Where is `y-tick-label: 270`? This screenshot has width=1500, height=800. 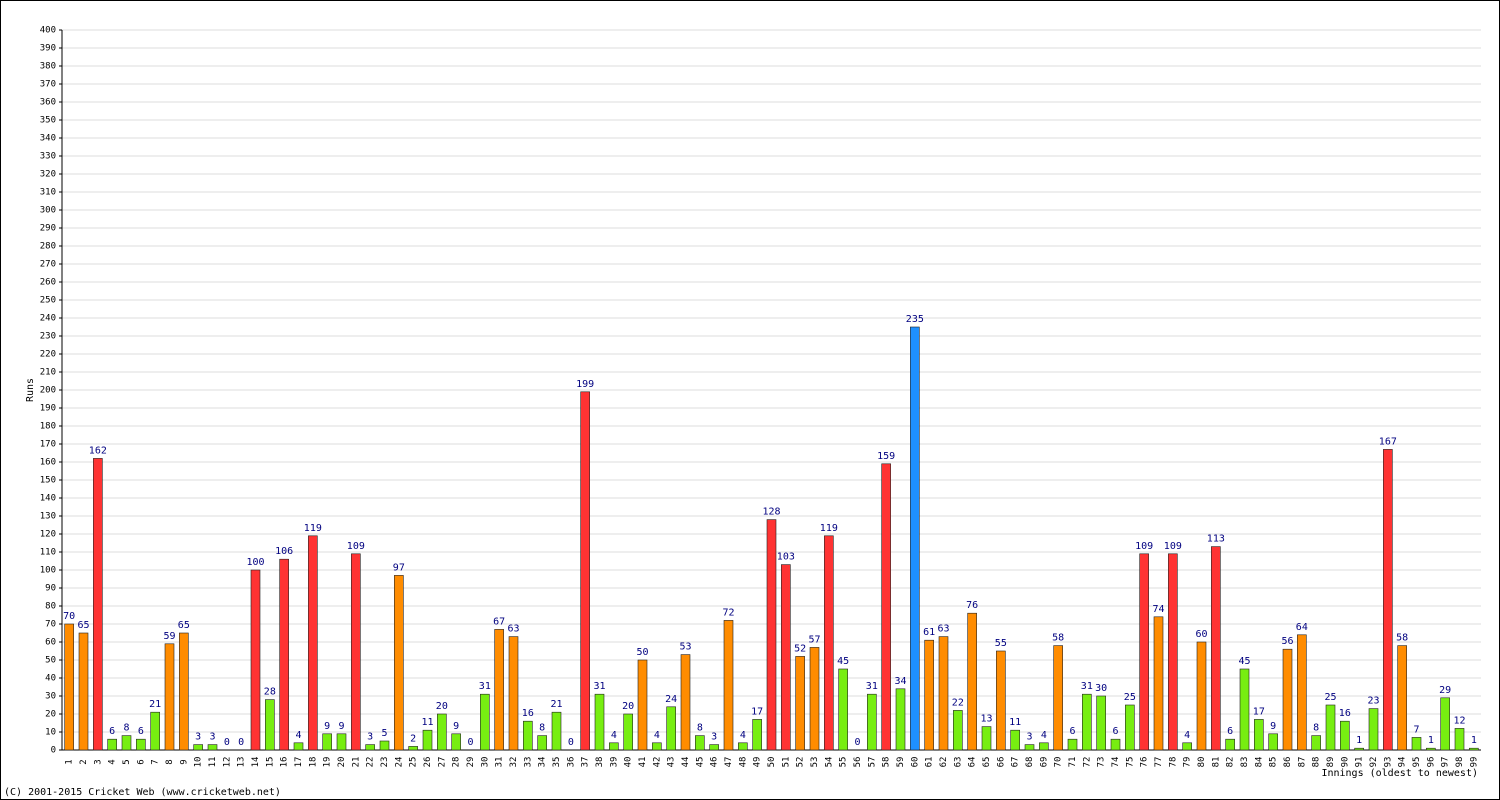
y-tick-label: 270 is located at coordinates (48, 265).